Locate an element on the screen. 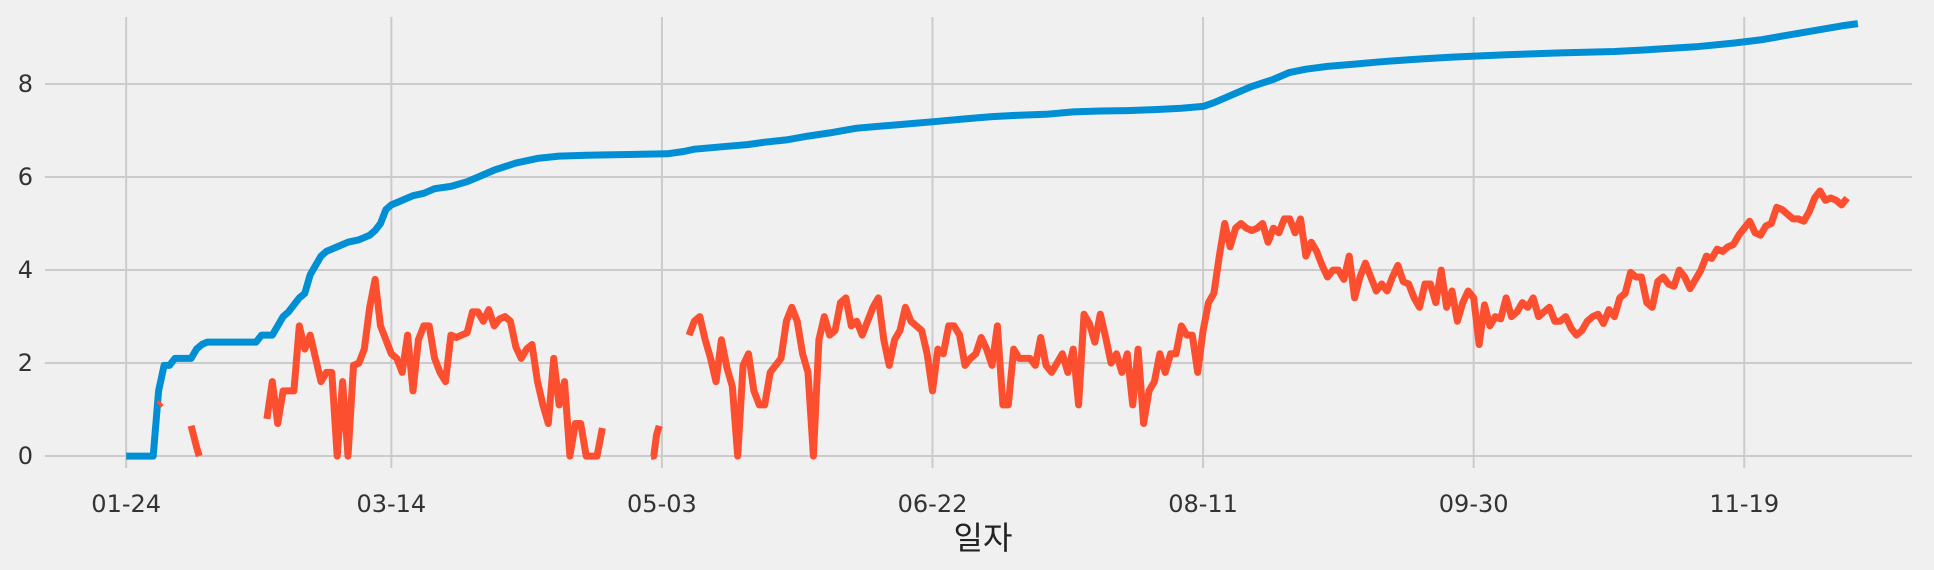 The image size is (1934, 570). x-tick-label: 06-22 is located at coordinates (933, 504).